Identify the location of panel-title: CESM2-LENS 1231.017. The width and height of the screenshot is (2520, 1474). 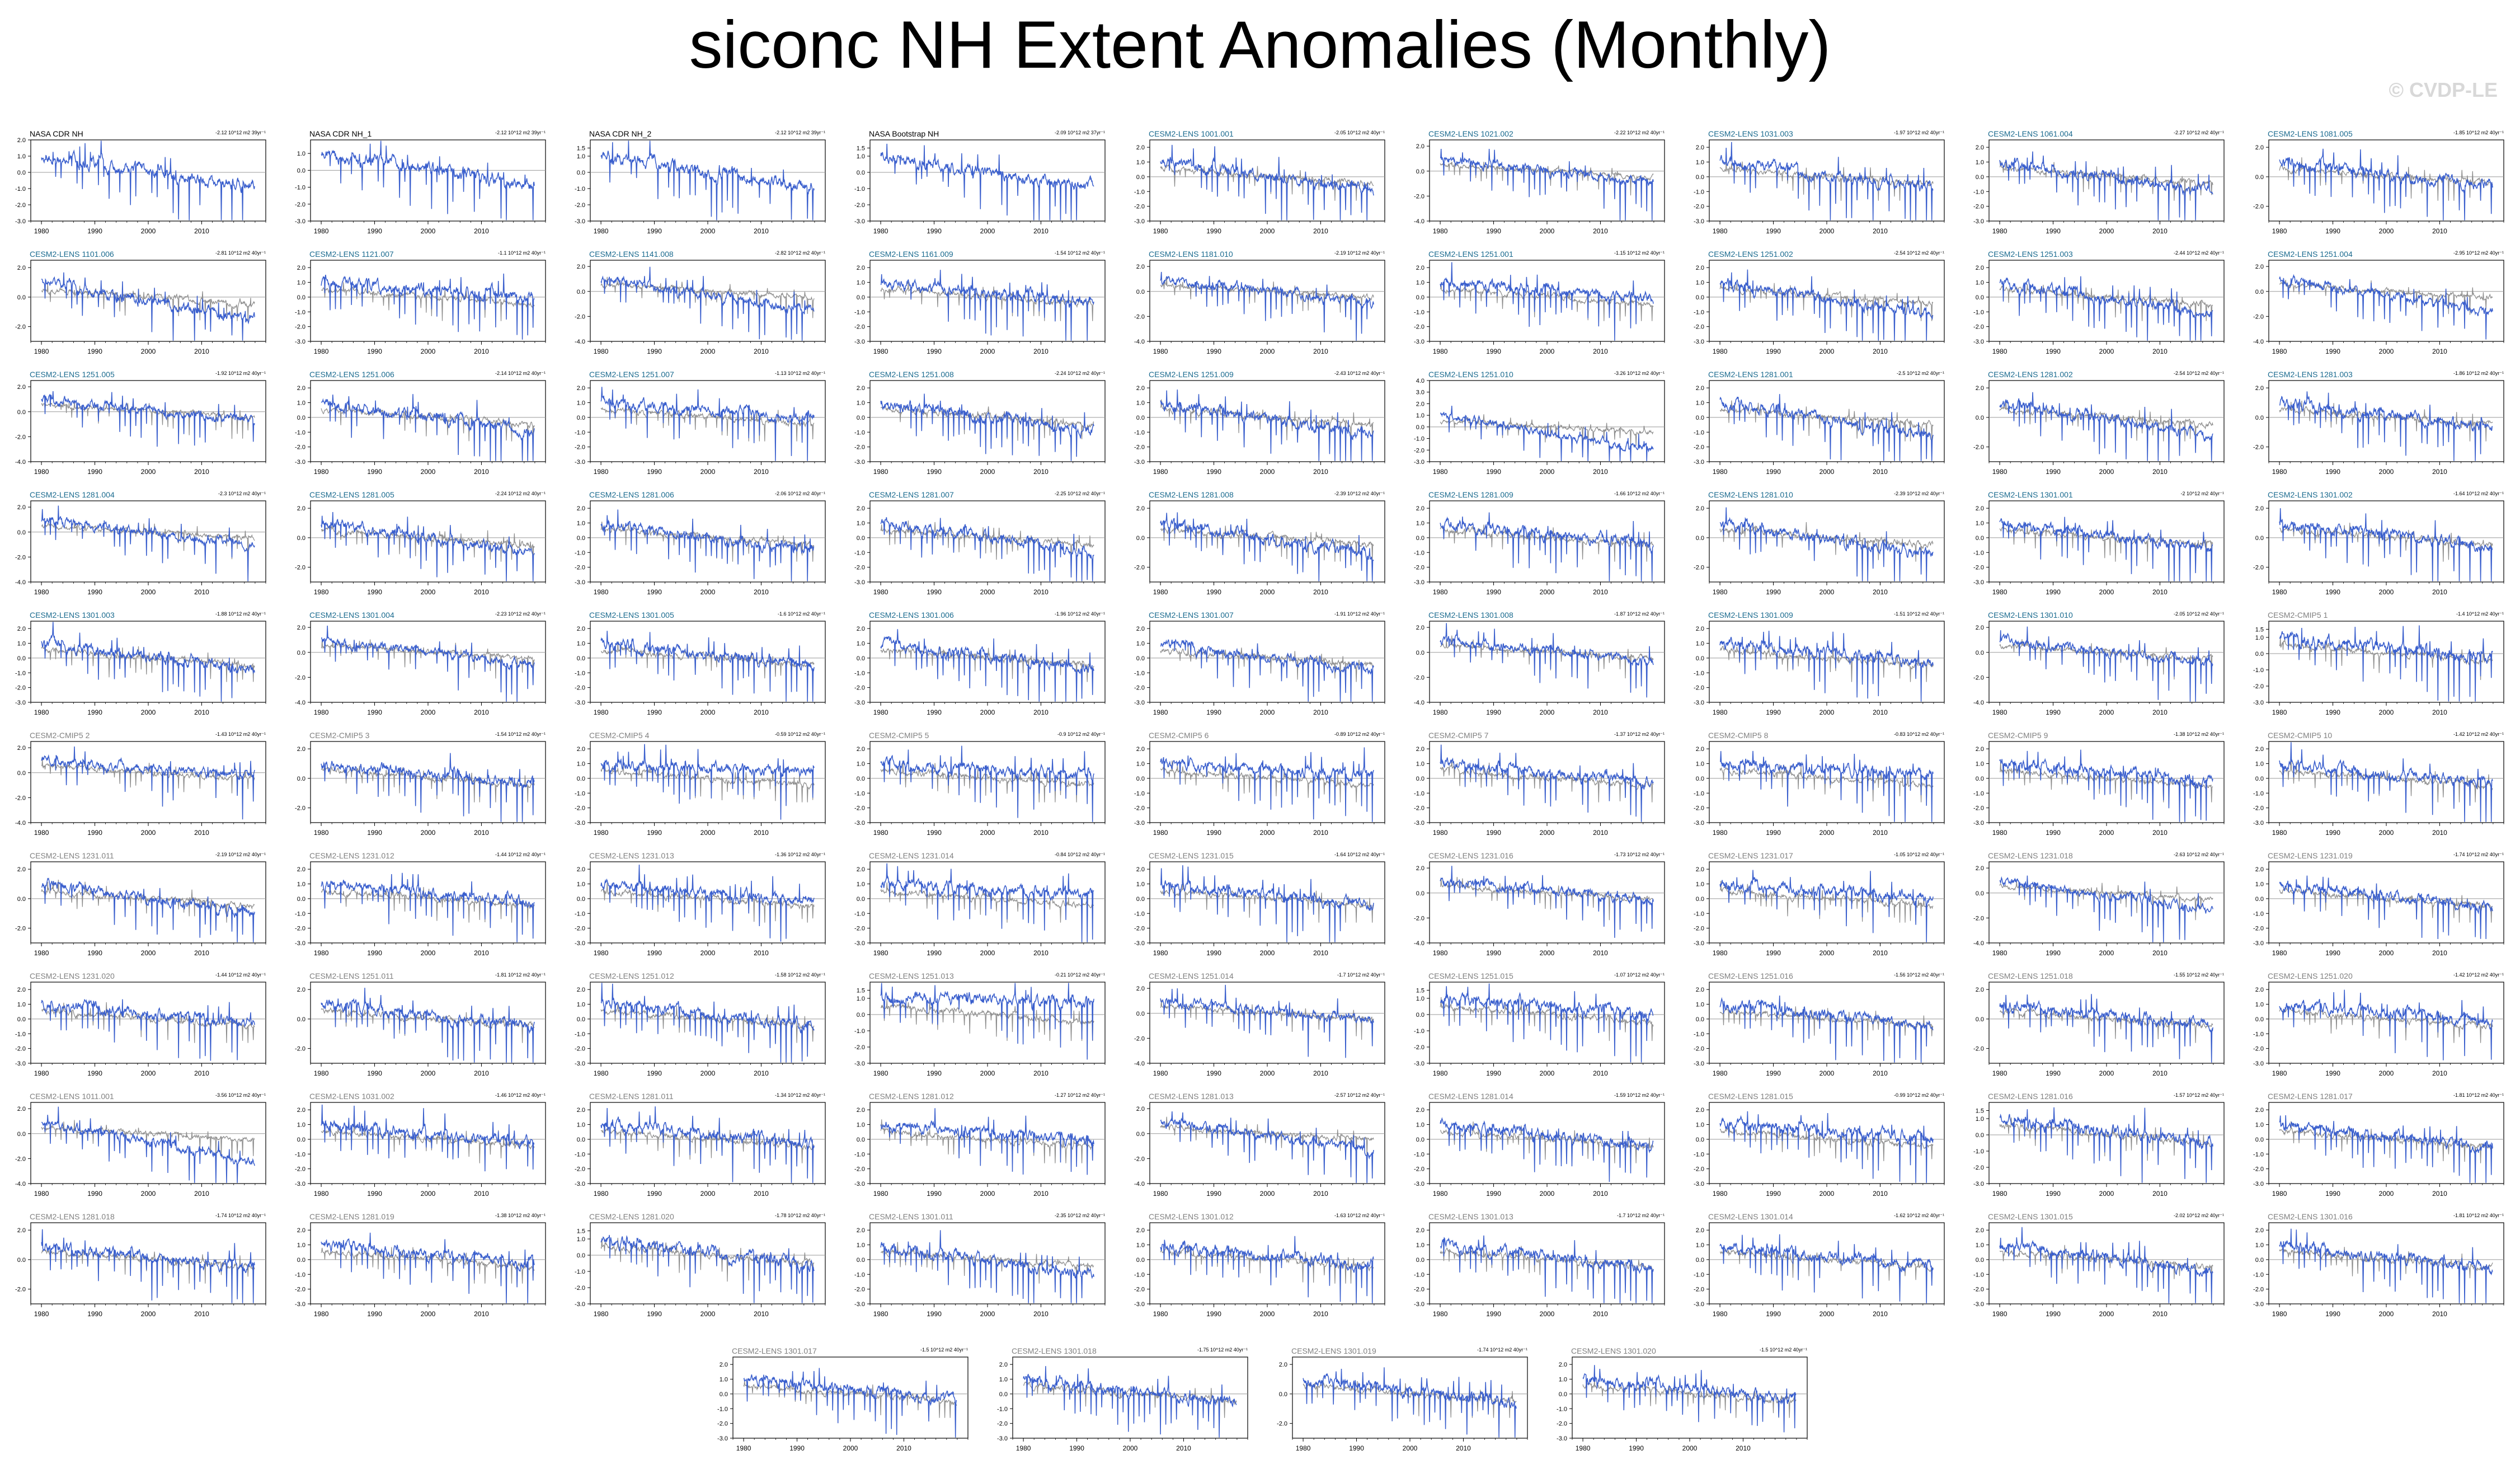
(1751, 855).